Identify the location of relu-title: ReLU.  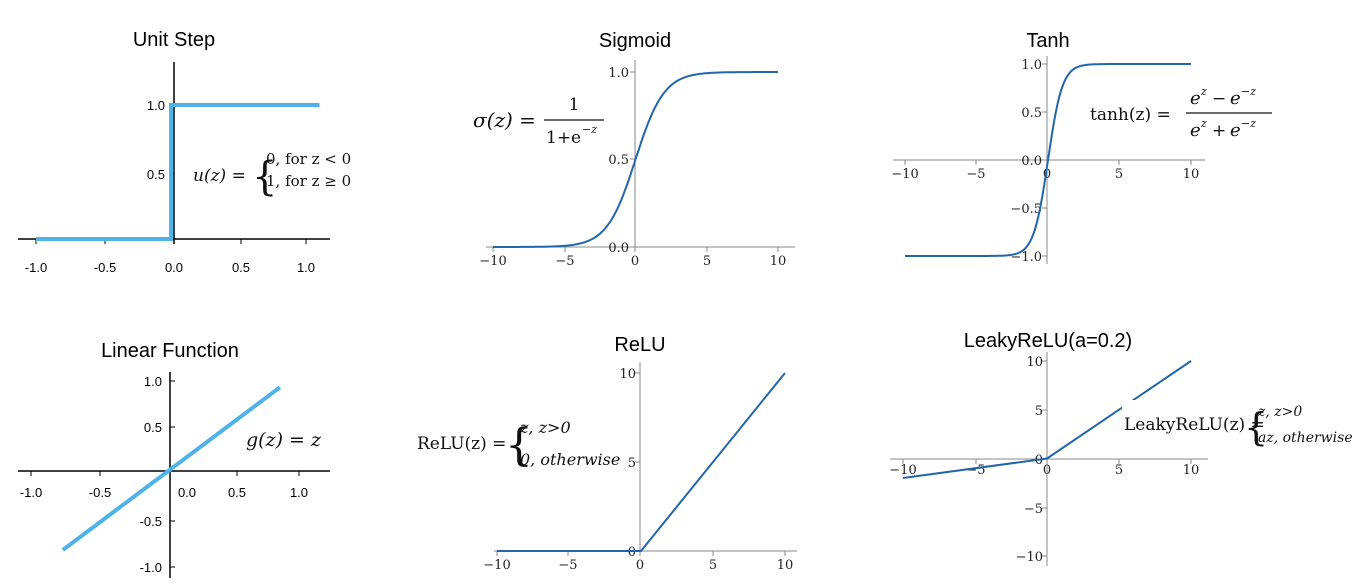
(639, 345).